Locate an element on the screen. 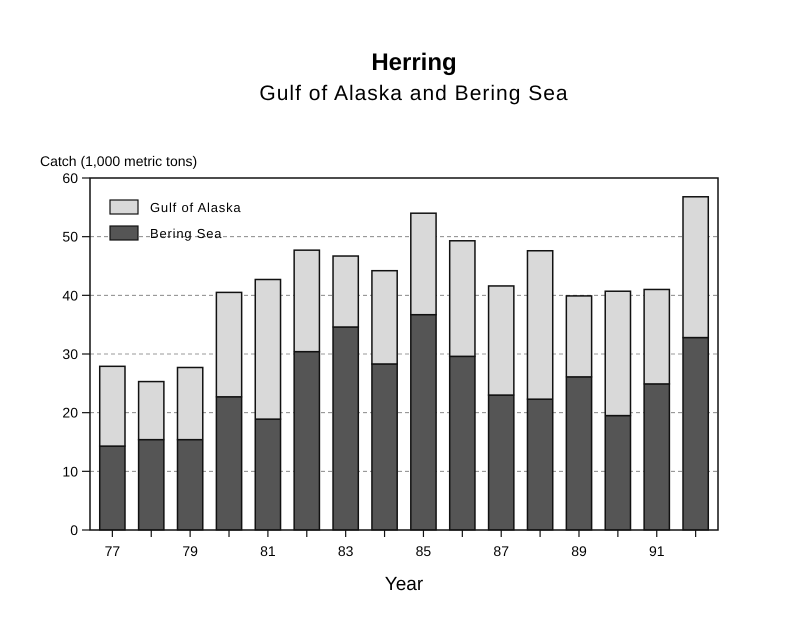 This screenshot has height=620, width=788. x-axis-title: Year is located at coordinates (404, 584).